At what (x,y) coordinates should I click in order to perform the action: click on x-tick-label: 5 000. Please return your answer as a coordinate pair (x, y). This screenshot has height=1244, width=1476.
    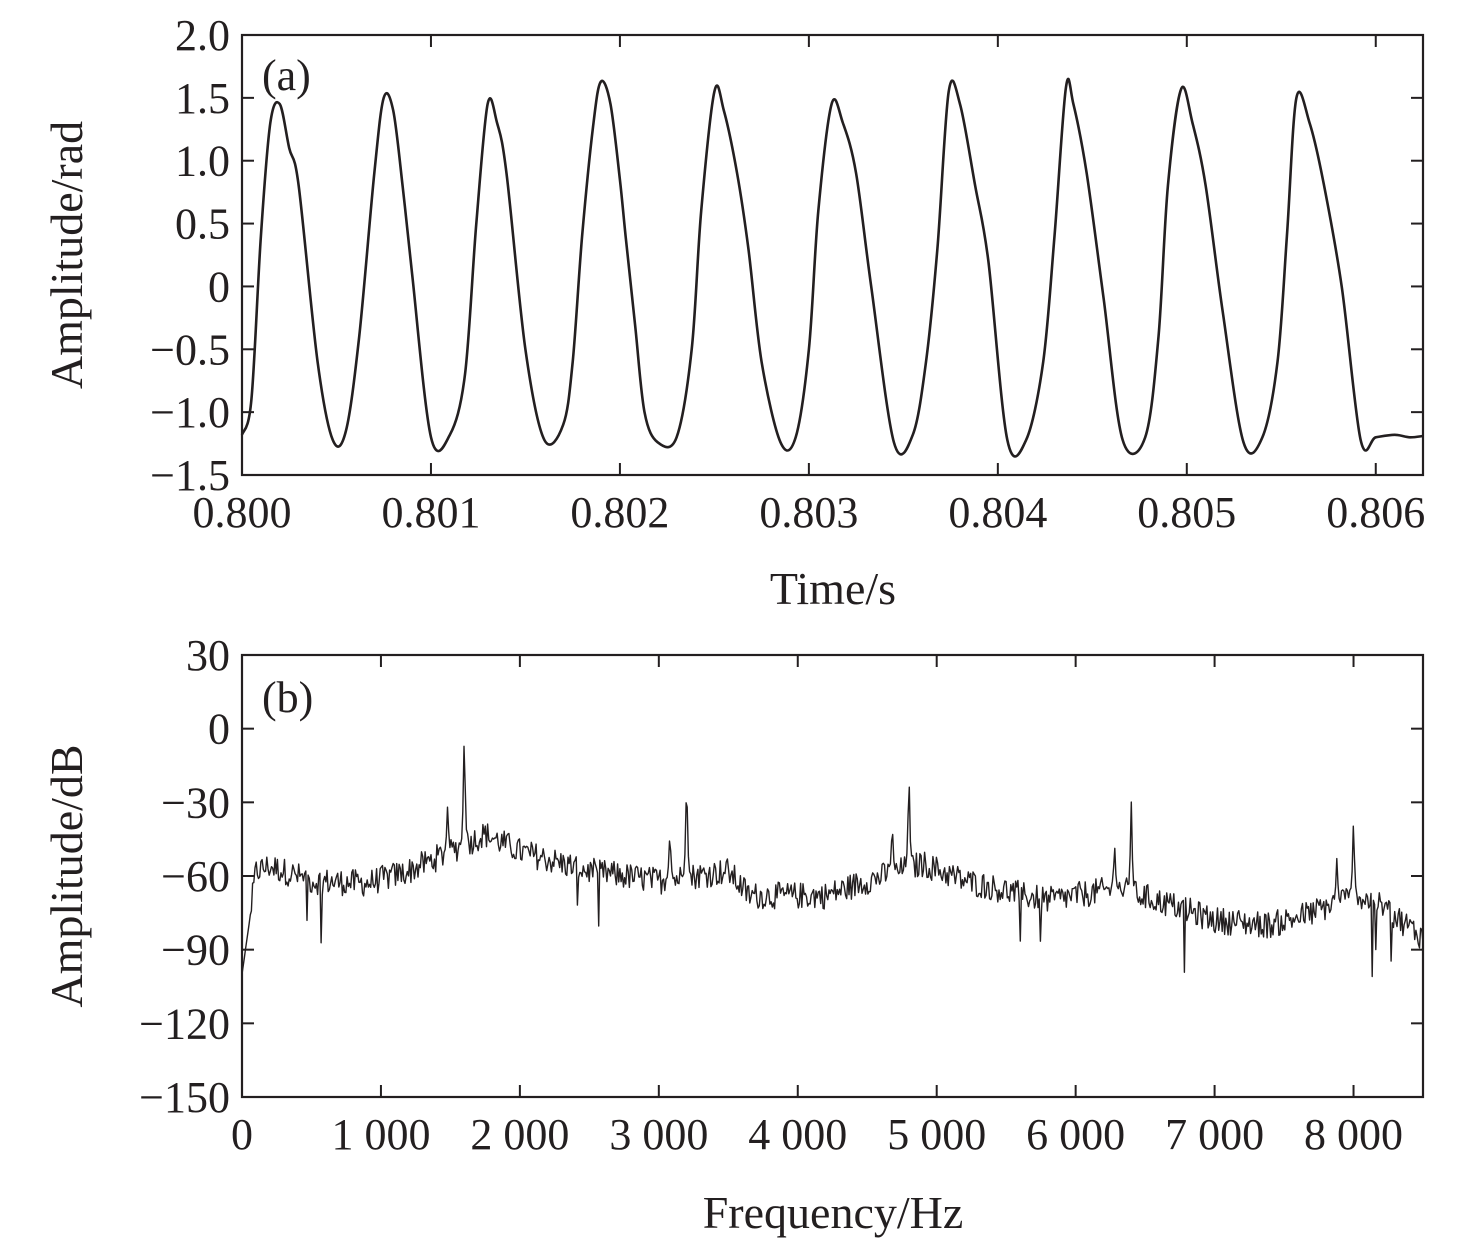
    Looking at the image, I should click on (936, 1134).